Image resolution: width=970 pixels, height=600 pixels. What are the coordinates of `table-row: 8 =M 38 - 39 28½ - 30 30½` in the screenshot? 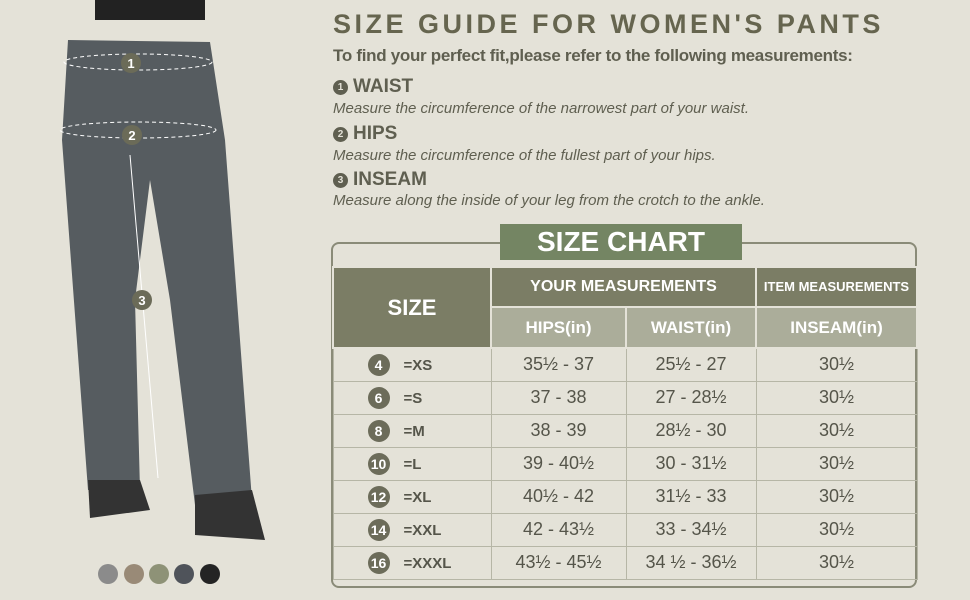 It's located at (625, 430).